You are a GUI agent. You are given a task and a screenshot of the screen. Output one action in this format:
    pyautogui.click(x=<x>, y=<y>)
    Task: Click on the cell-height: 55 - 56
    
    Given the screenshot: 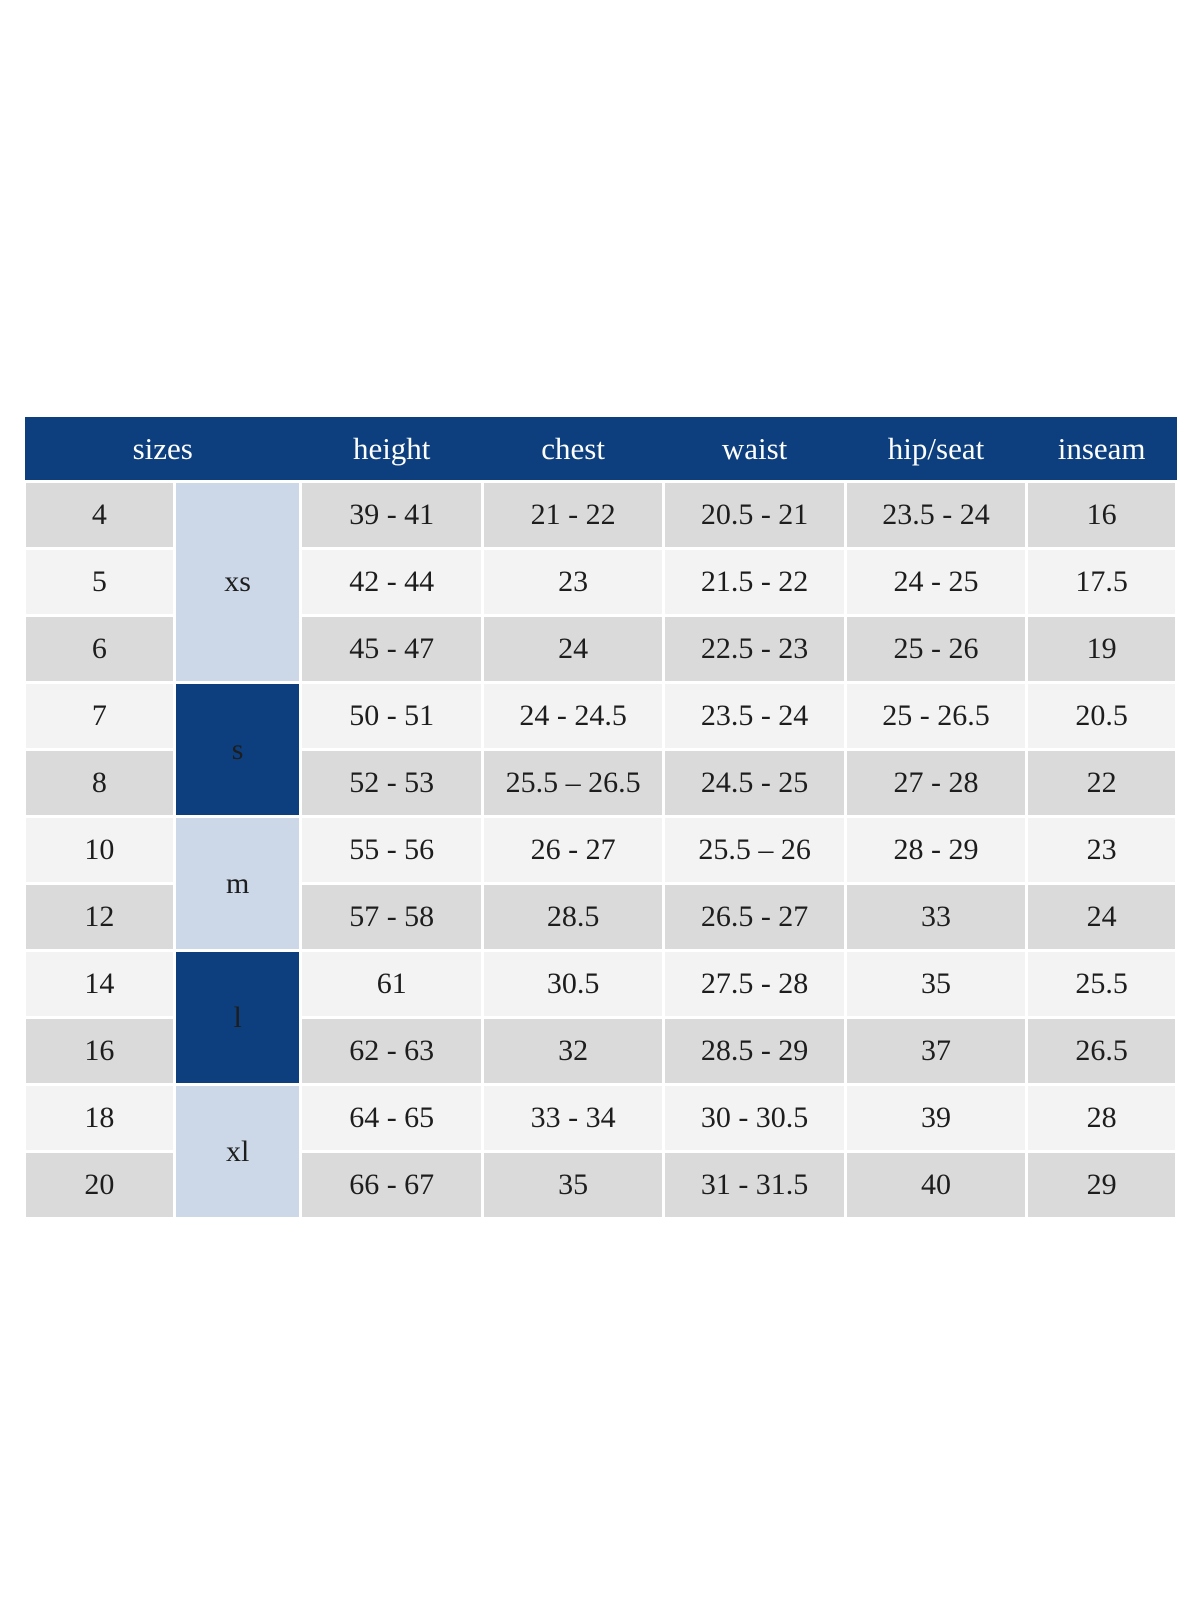 What is the action you would take?
    pyautogui.click(x=391, y=850)
    